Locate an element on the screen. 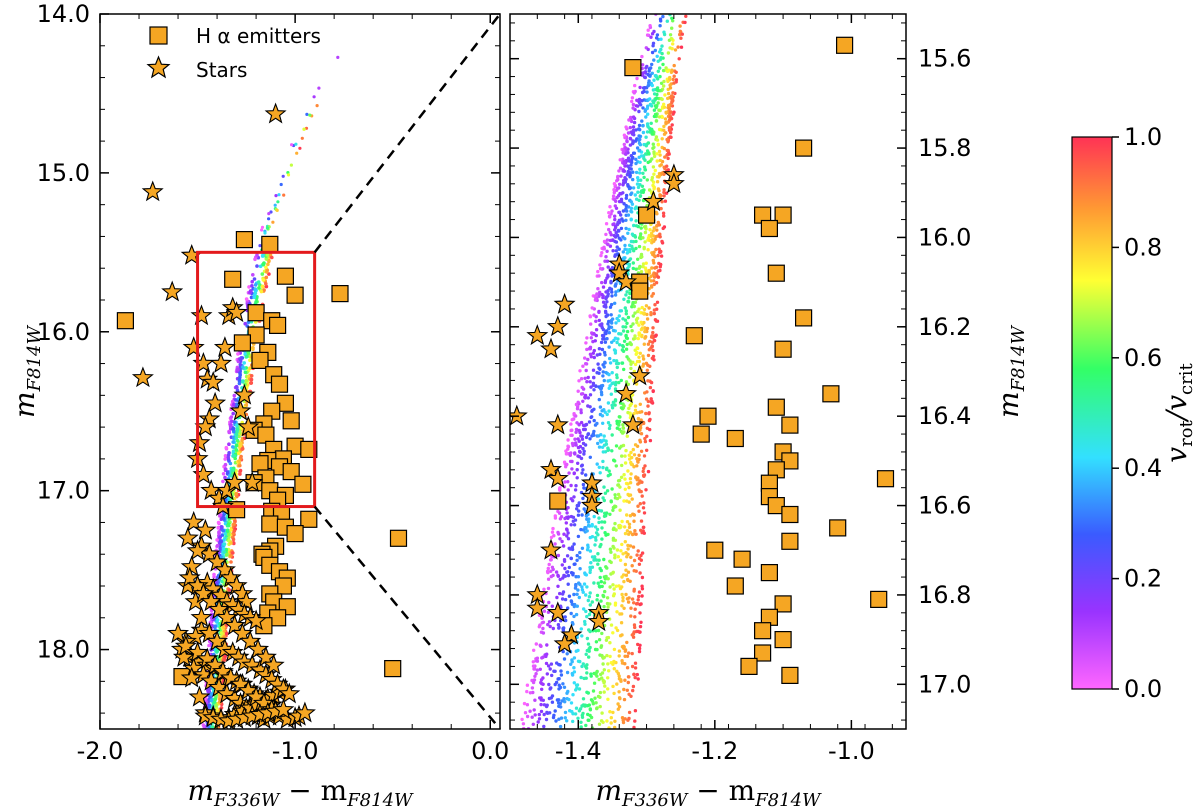 This screenshot has width=1200, height=808. zoom-connector-top is located at coordinates (407, 133).